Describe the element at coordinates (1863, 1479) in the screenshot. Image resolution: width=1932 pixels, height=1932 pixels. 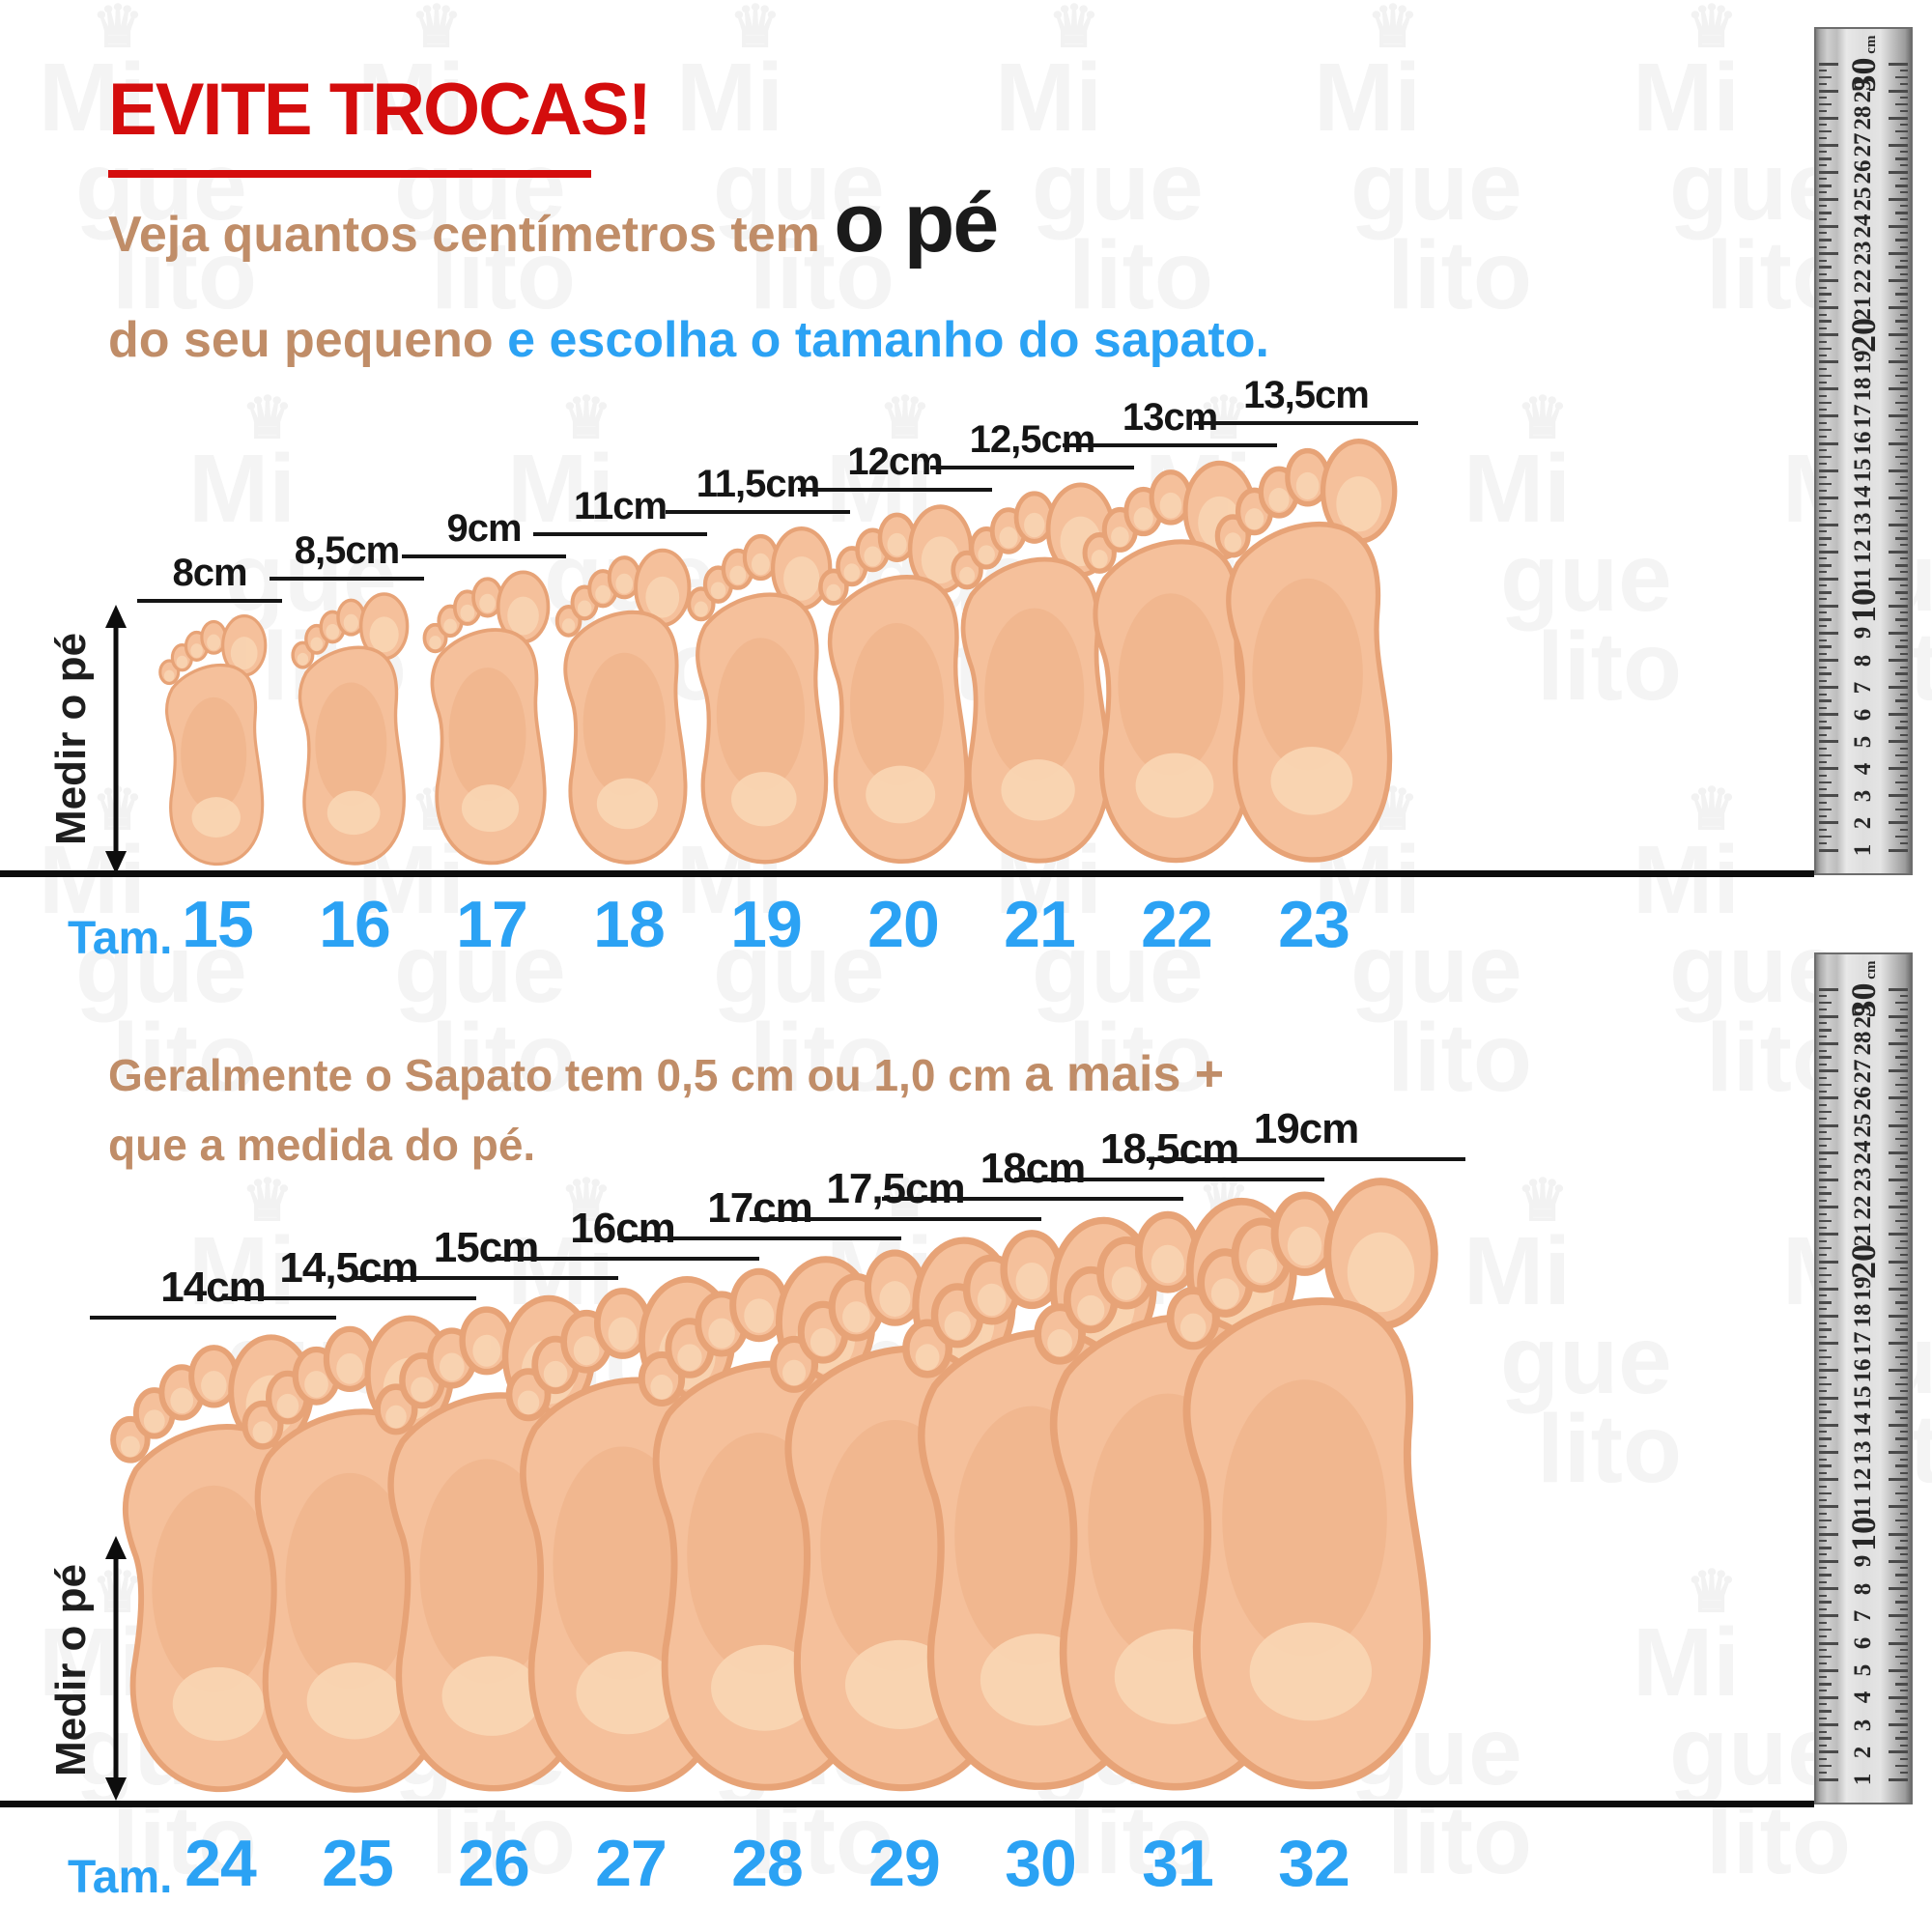
I see `ruler-number-12: 12` at that location.